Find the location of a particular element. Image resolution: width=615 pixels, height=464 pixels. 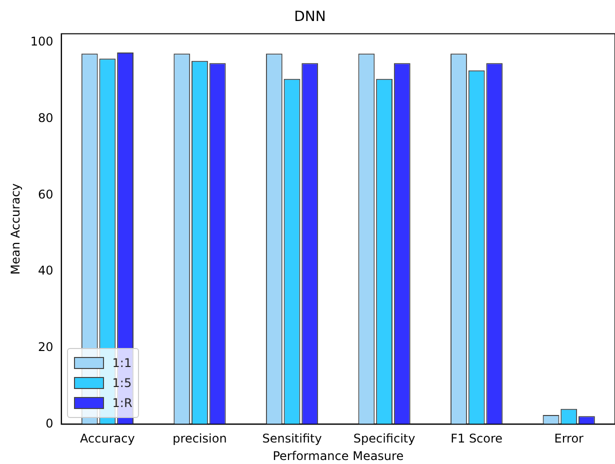

y-tick-label: 40 is located at coordinates (46, 271).